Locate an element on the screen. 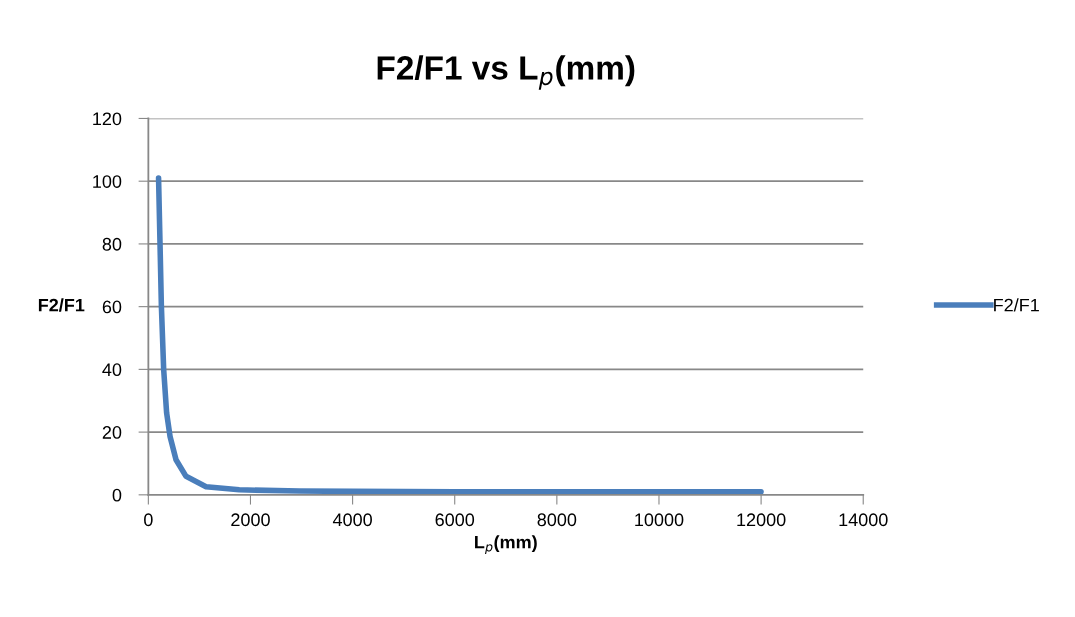 The image size is (1075, 617). y-tick-label: 80 is located at coordinates (112, 244).